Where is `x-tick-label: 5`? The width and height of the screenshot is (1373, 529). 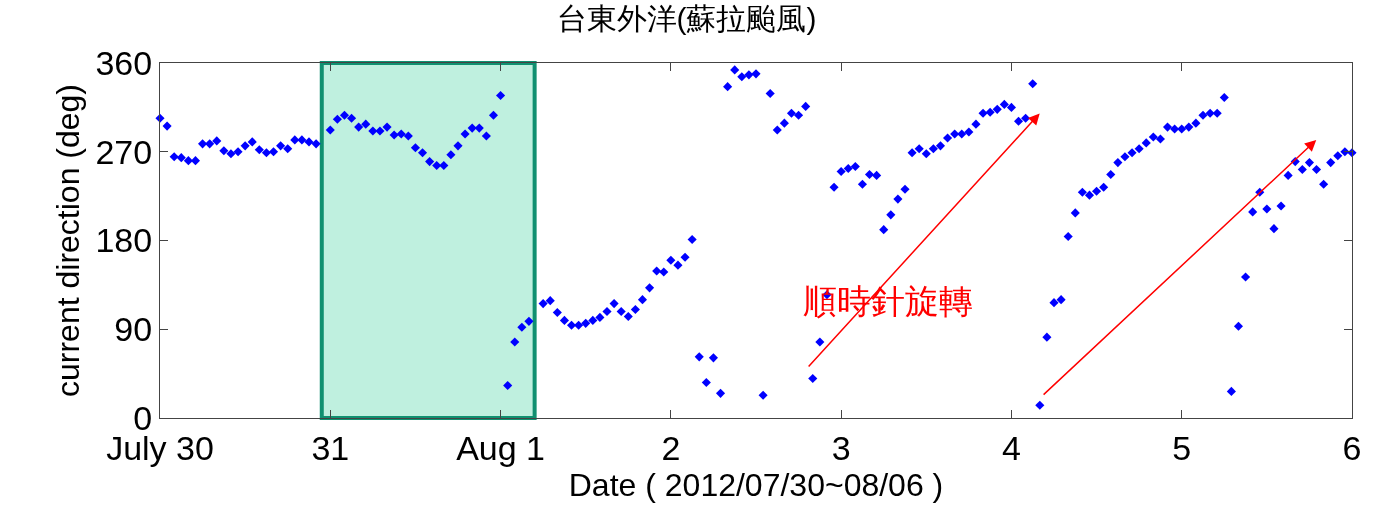 x-tick-label: 5 is located at coordinates (1182, 447).